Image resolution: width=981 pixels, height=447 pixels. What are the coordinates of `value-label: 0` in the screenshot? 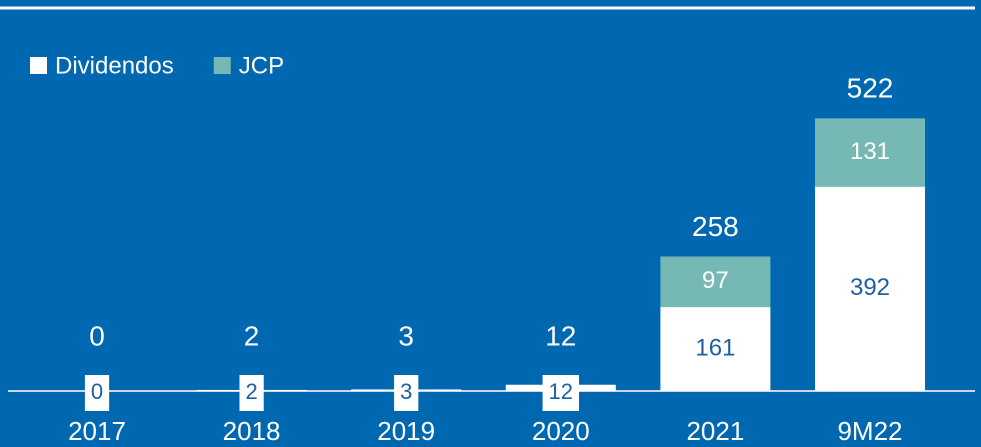 It's located at (97, 391).